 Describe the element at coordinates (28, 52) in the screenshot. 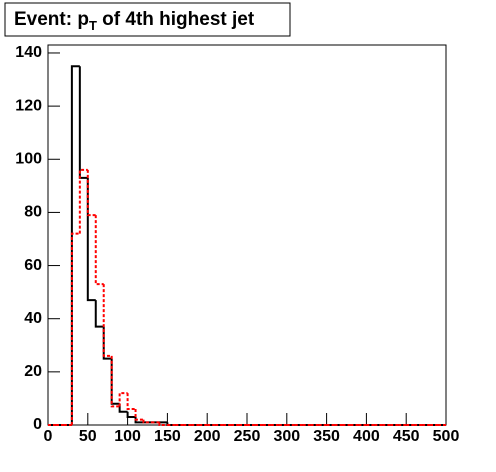

I see `y-tick-label: 140` at that location.